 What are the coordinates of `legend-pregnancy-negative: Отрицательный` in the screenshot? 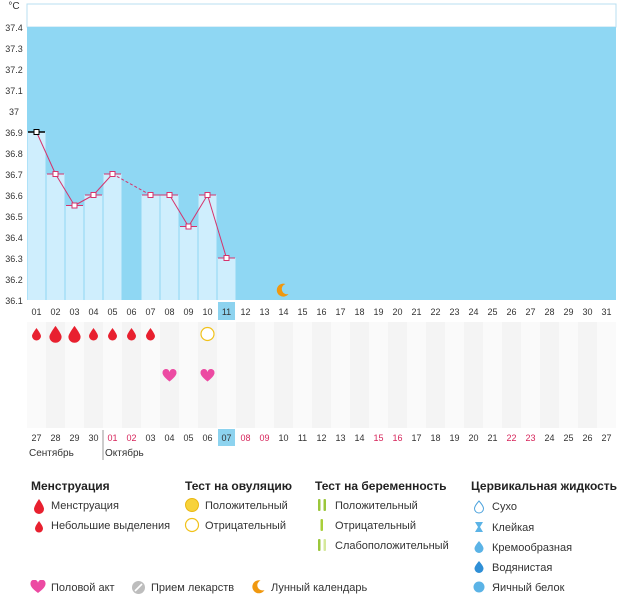 It's located at (375, 526).